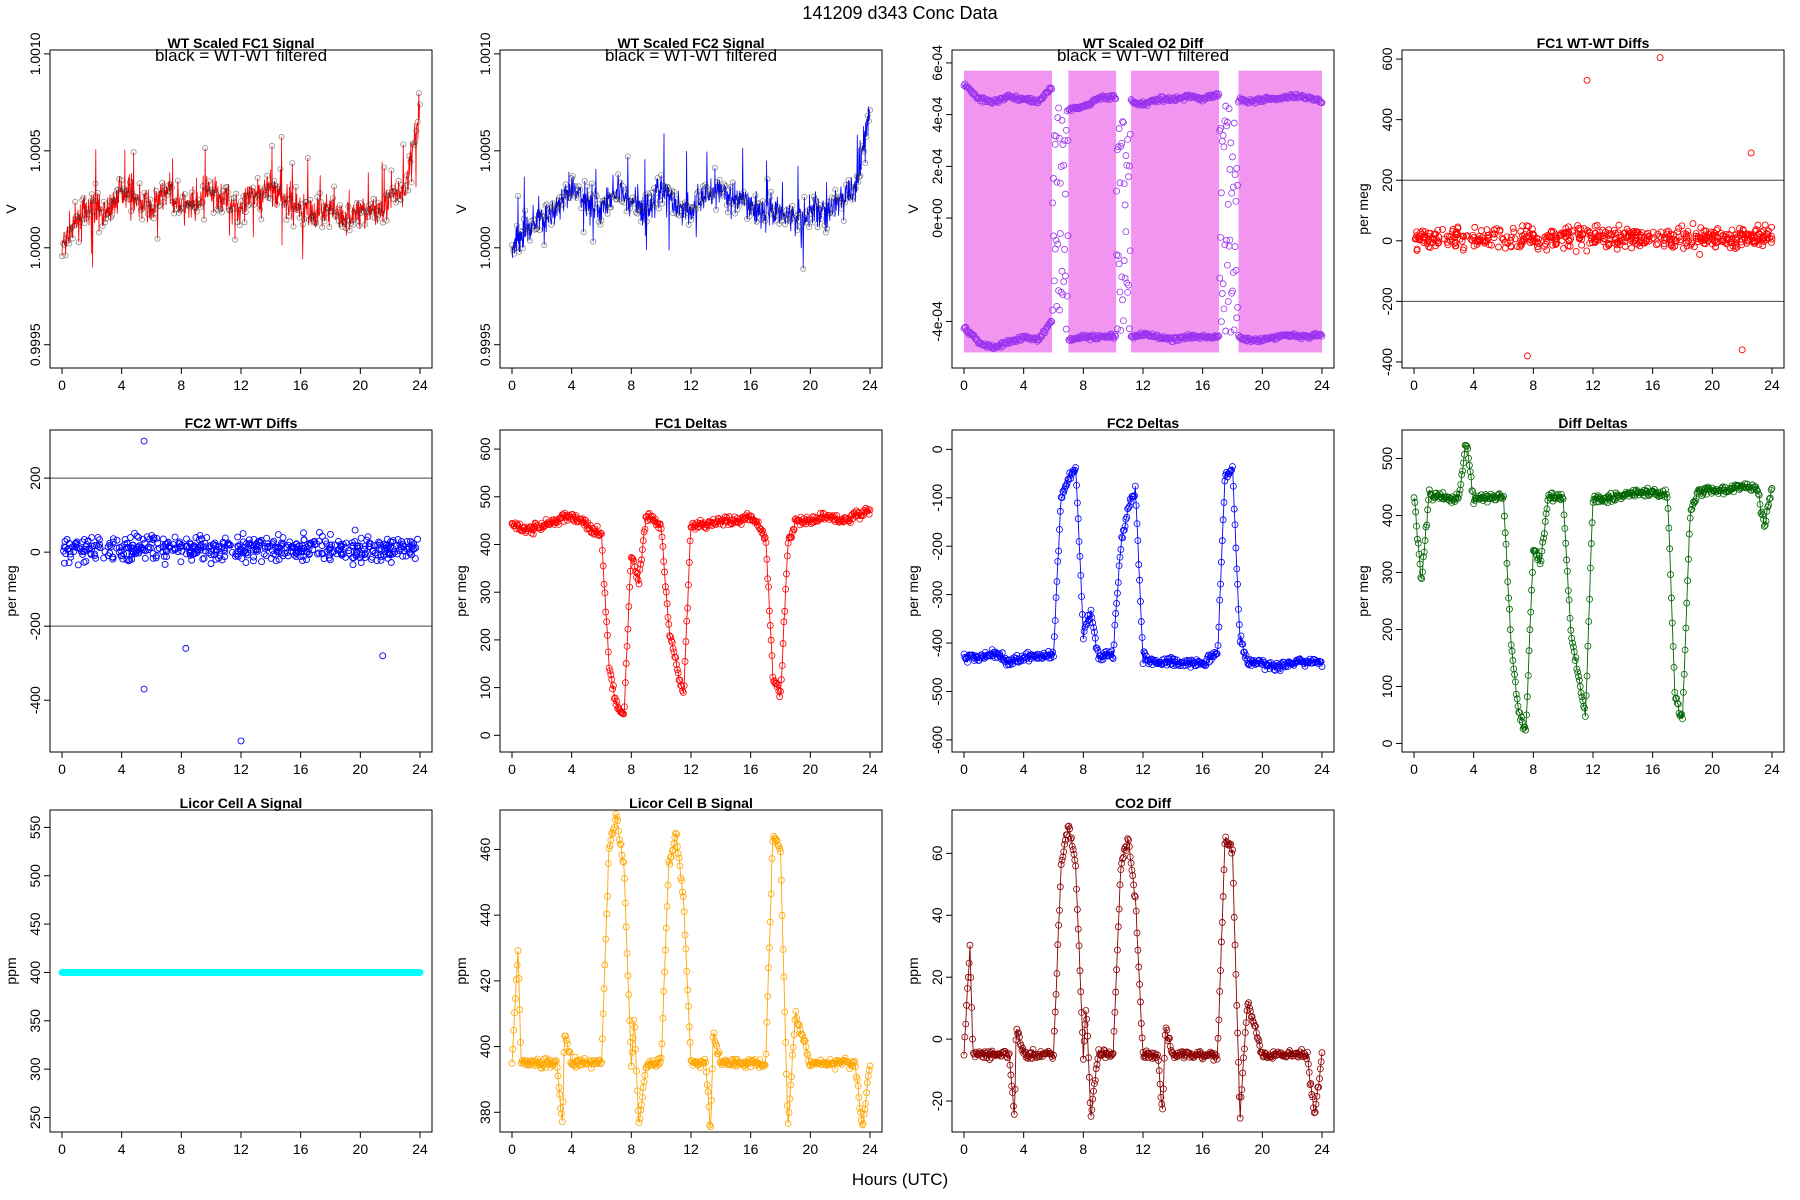  I want to click on x-tick-label: 24, so click(870, 1149).